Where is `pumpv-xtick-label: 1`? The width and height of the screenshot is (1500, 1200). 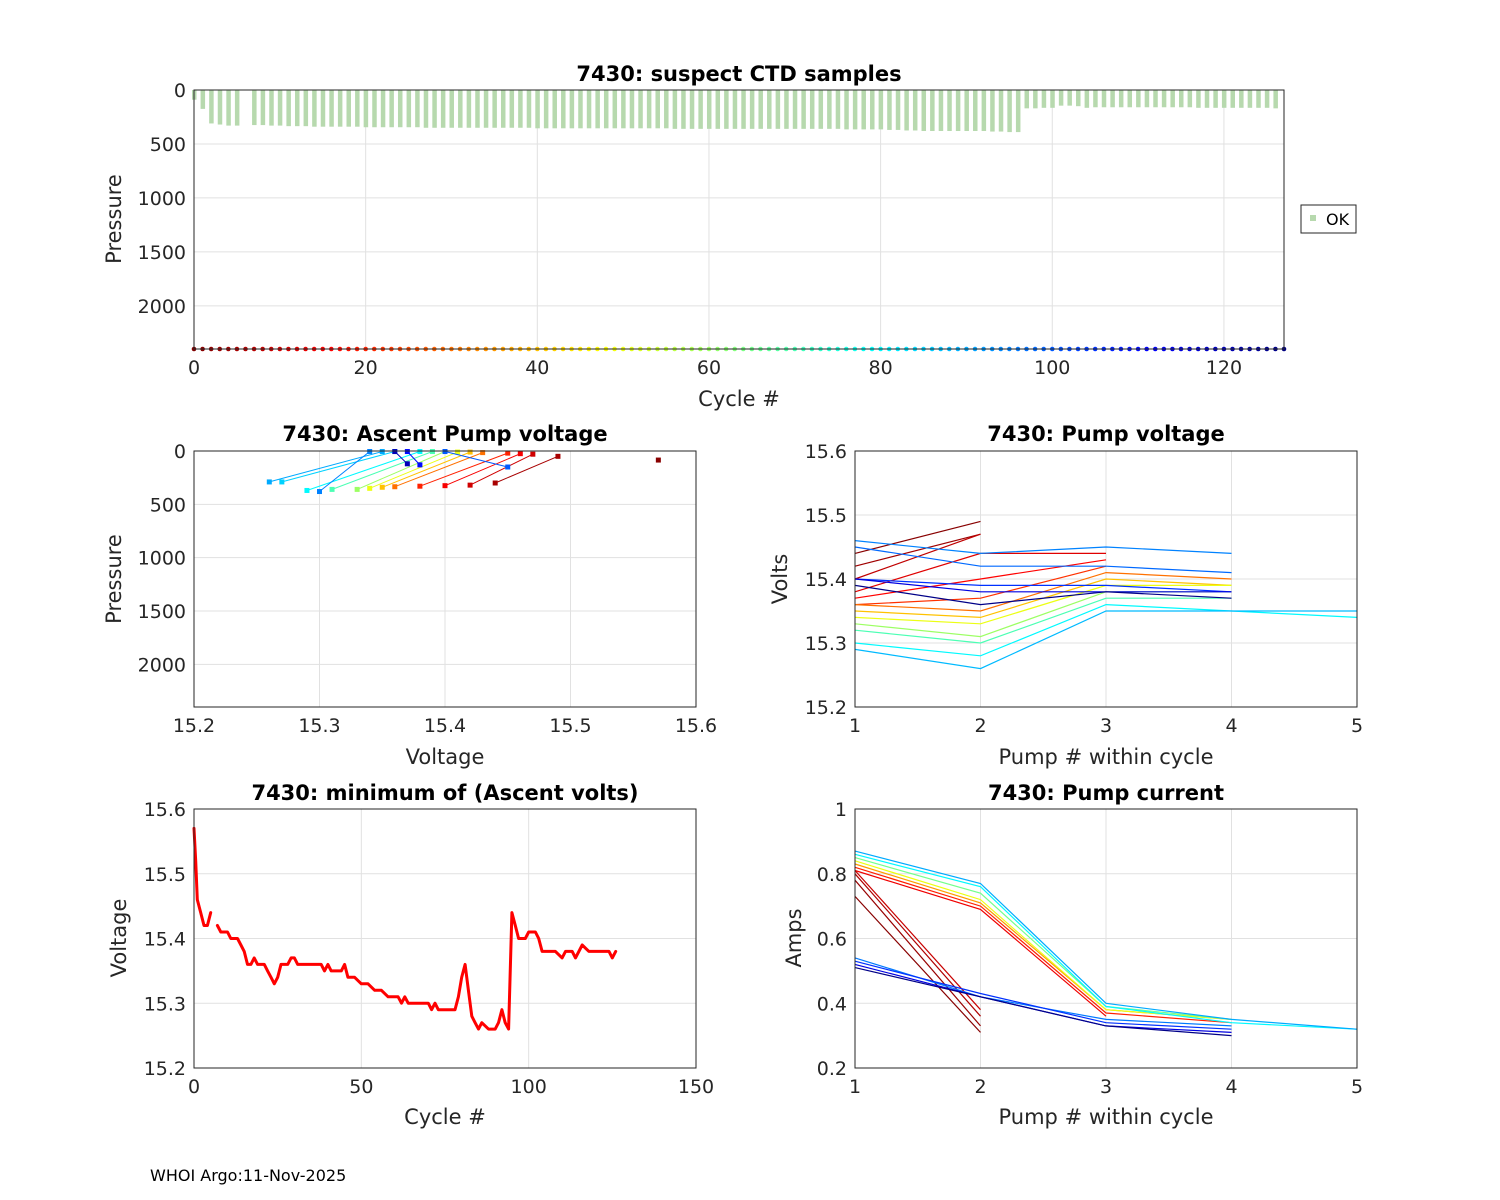
pumpv-xtick-label: 1 is located at coordinates (855, 726).